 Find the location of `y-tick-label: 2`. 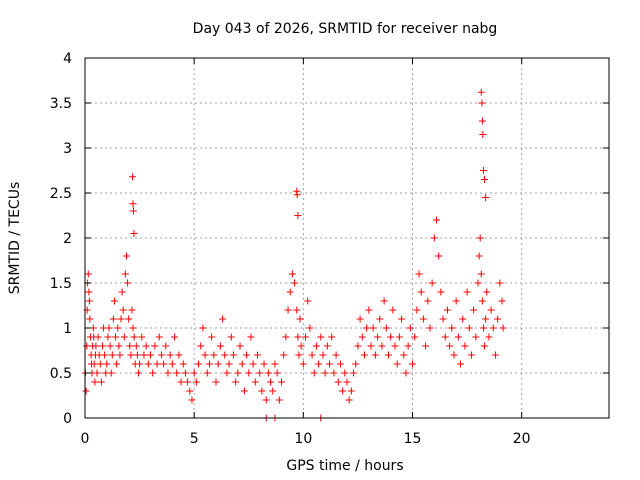

y-tick-label: 2 is located at coordinates (67, 239).